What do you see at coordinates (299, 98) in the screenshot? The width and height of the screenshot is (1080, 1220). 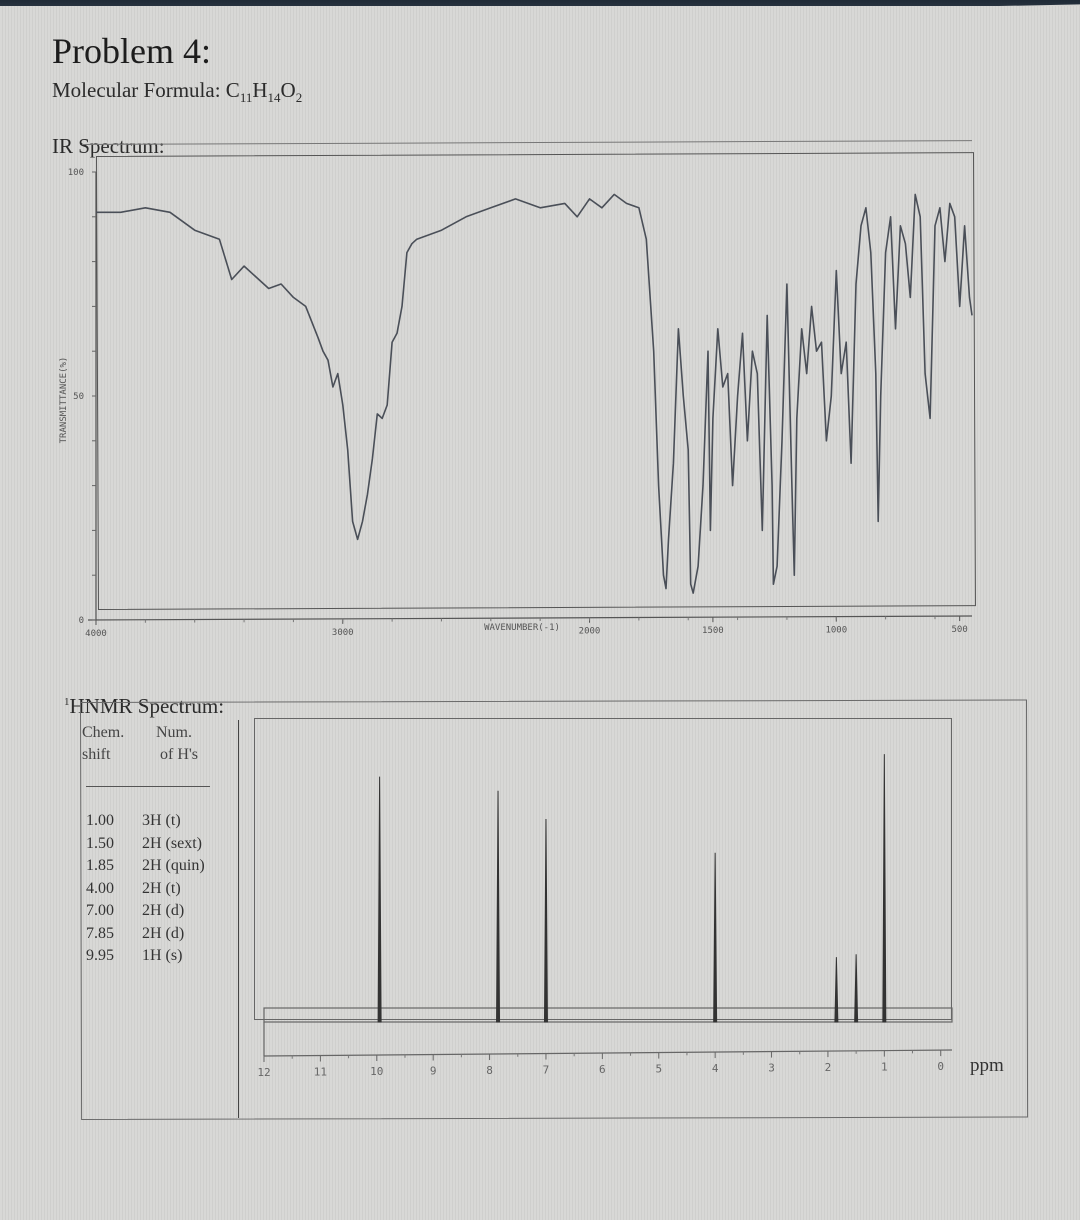 I see `formula-o-count: 2` at bounding box center [299, 98].